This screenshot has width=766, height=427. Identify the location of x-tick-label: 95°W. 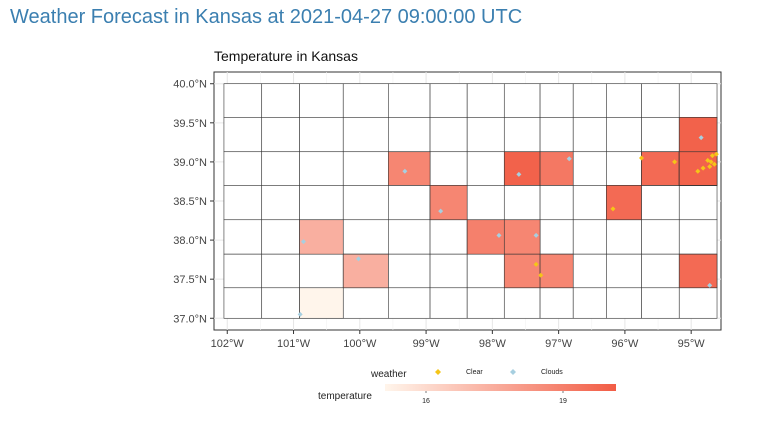
(692, 344).